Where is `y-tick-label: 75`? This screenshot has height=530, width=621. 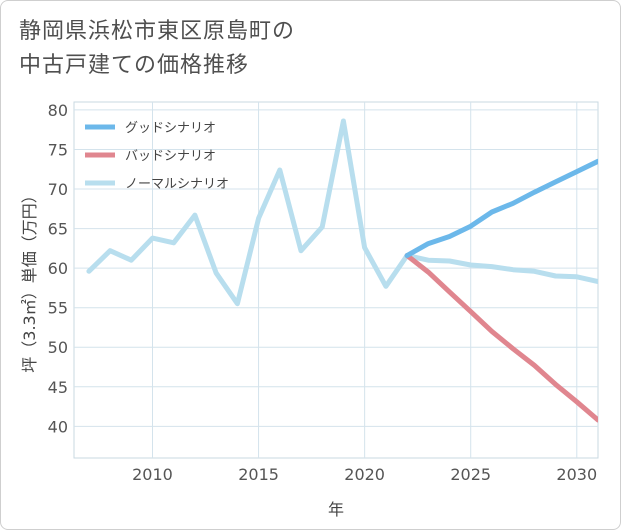
y-tick-label: 75 is located at coordinates (58, 149).